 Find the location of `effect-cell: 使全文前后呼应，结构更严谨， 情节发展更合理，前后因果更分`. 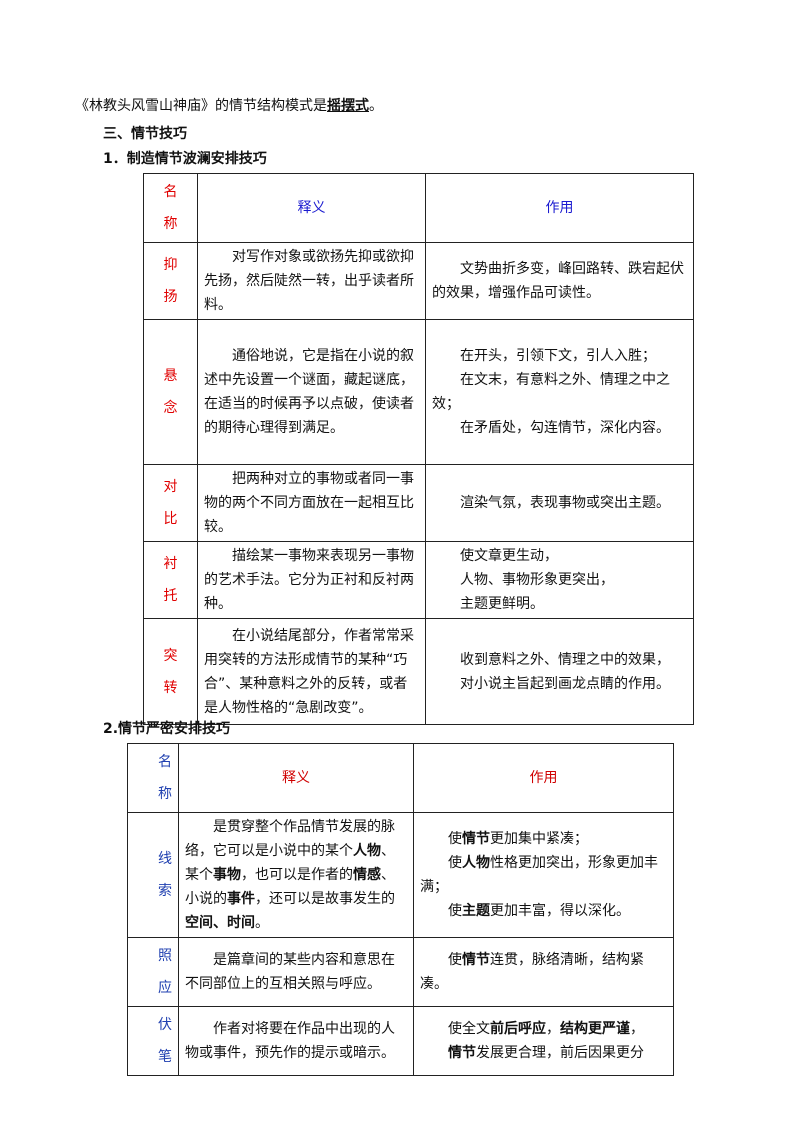

effect-cell: 使全文前后呼应，结构更严谨， 情节发展更合理，前后因果更分 is located at coordinates (543, 1041).